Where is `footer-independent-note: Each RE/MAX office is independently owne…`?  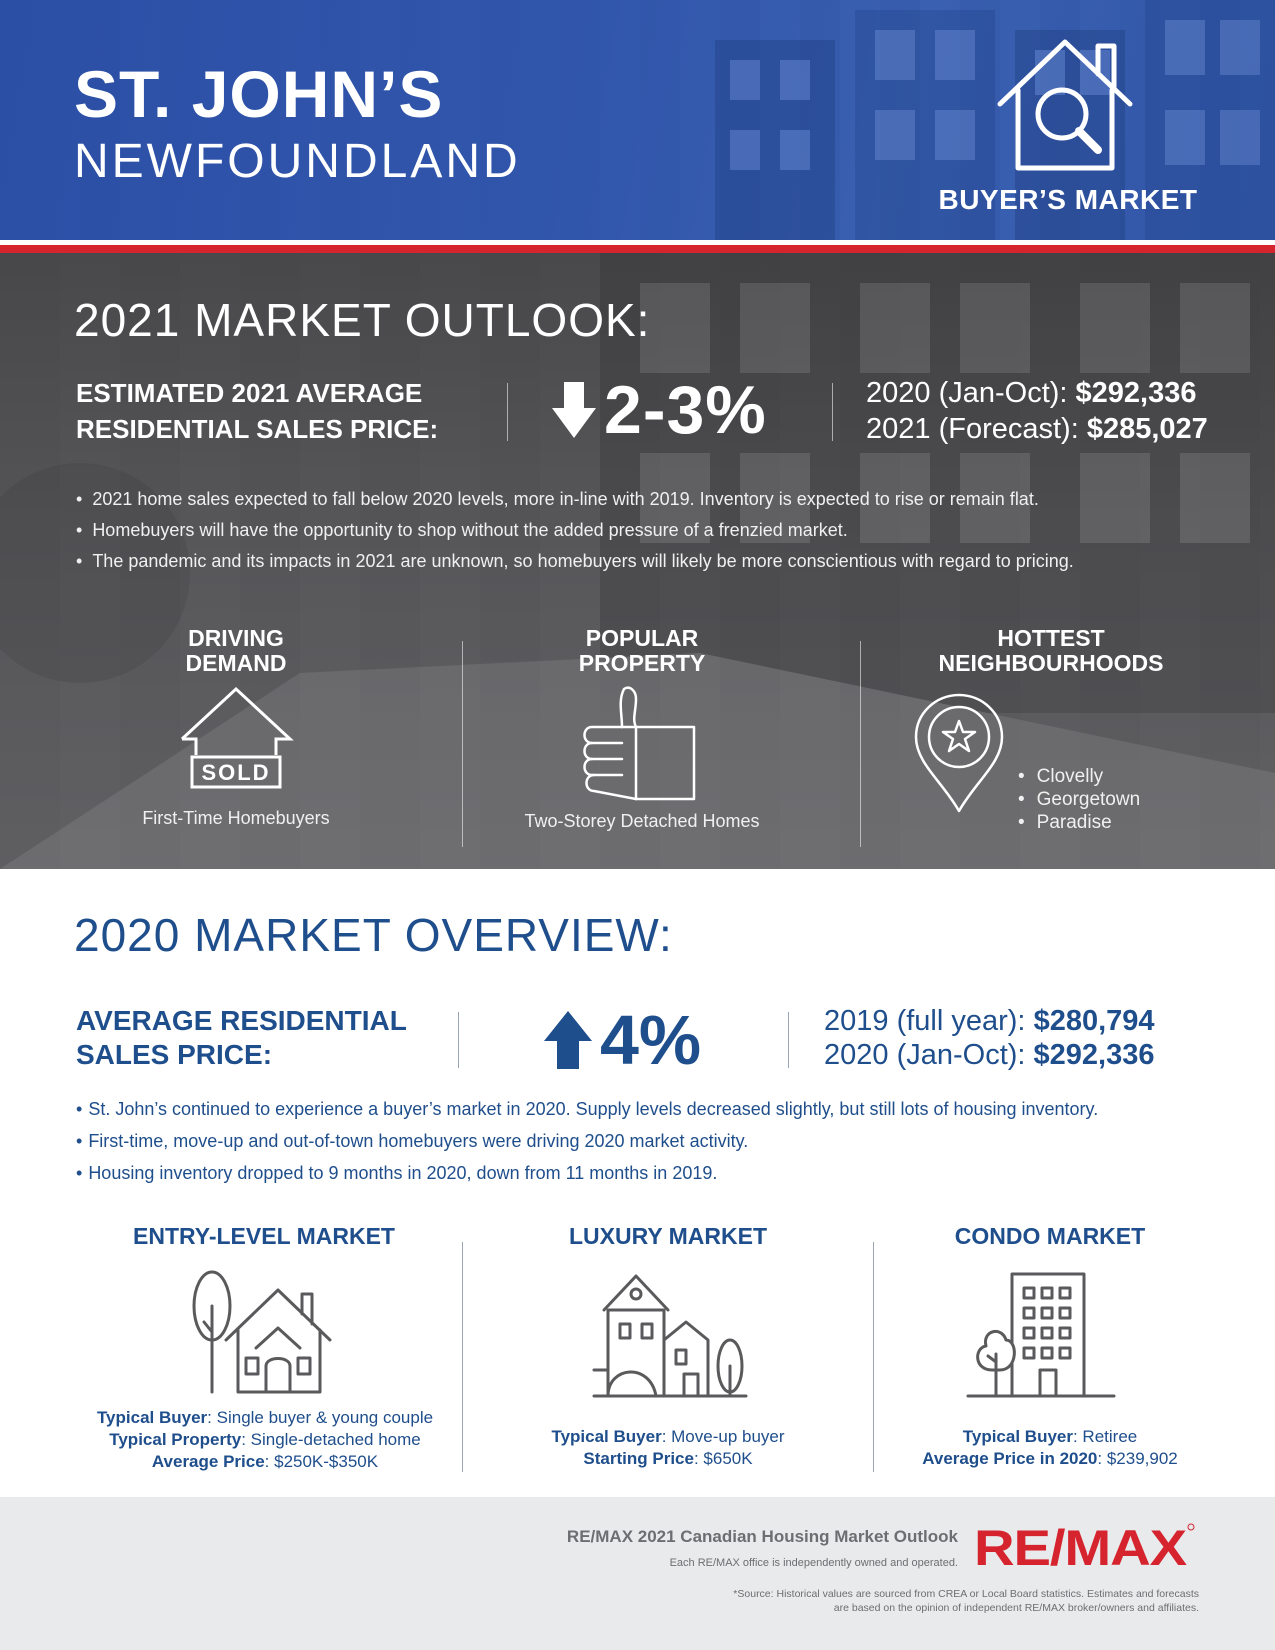 footer-independent-note: Each RE/MAX office is independently owne… is located at coordinates (813, 1563).